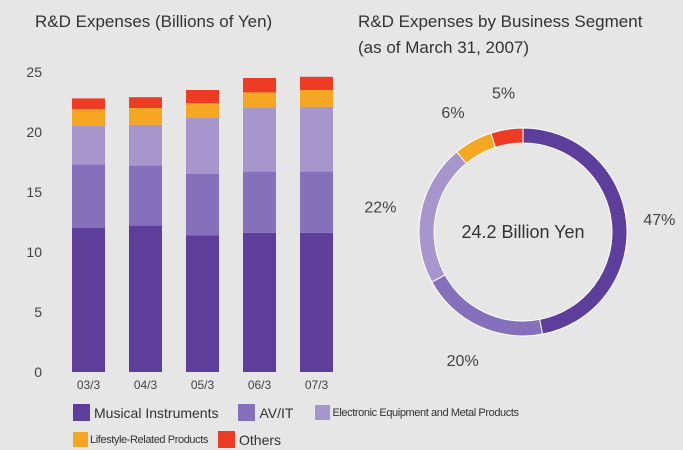 This screenshot has height=450, width=683. What do you see at coordinates (89, 385) in the screenshot?
I see `x-tick-label: 03/3` at bounding box center [89, 385].